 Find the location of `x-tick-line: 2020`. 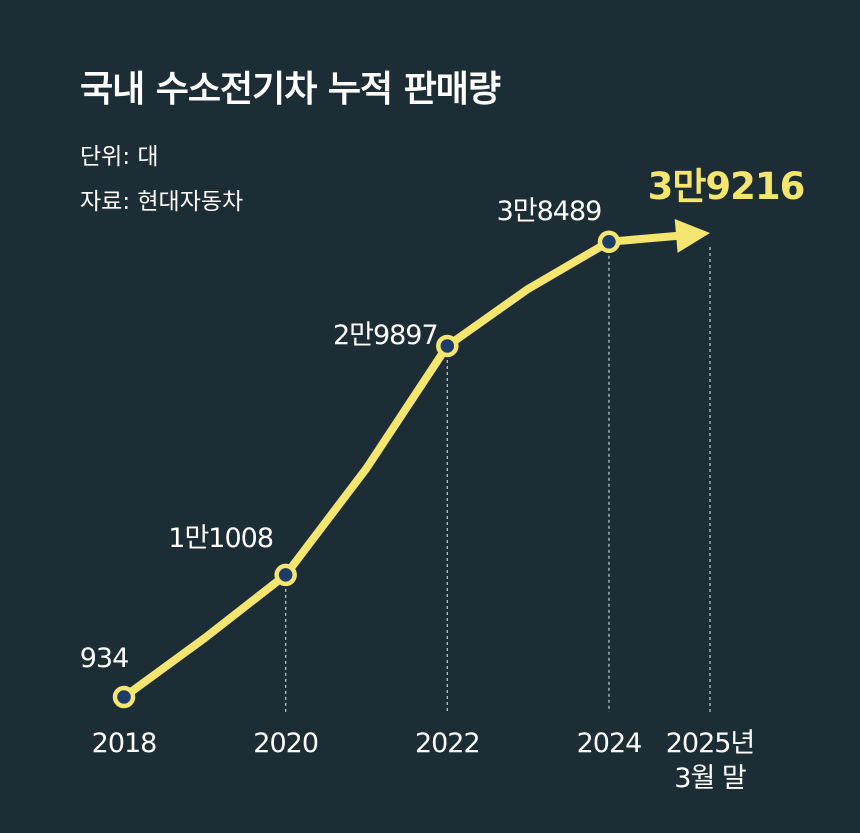

x-tick-line: 2020 is located at coordinates (285, 743).